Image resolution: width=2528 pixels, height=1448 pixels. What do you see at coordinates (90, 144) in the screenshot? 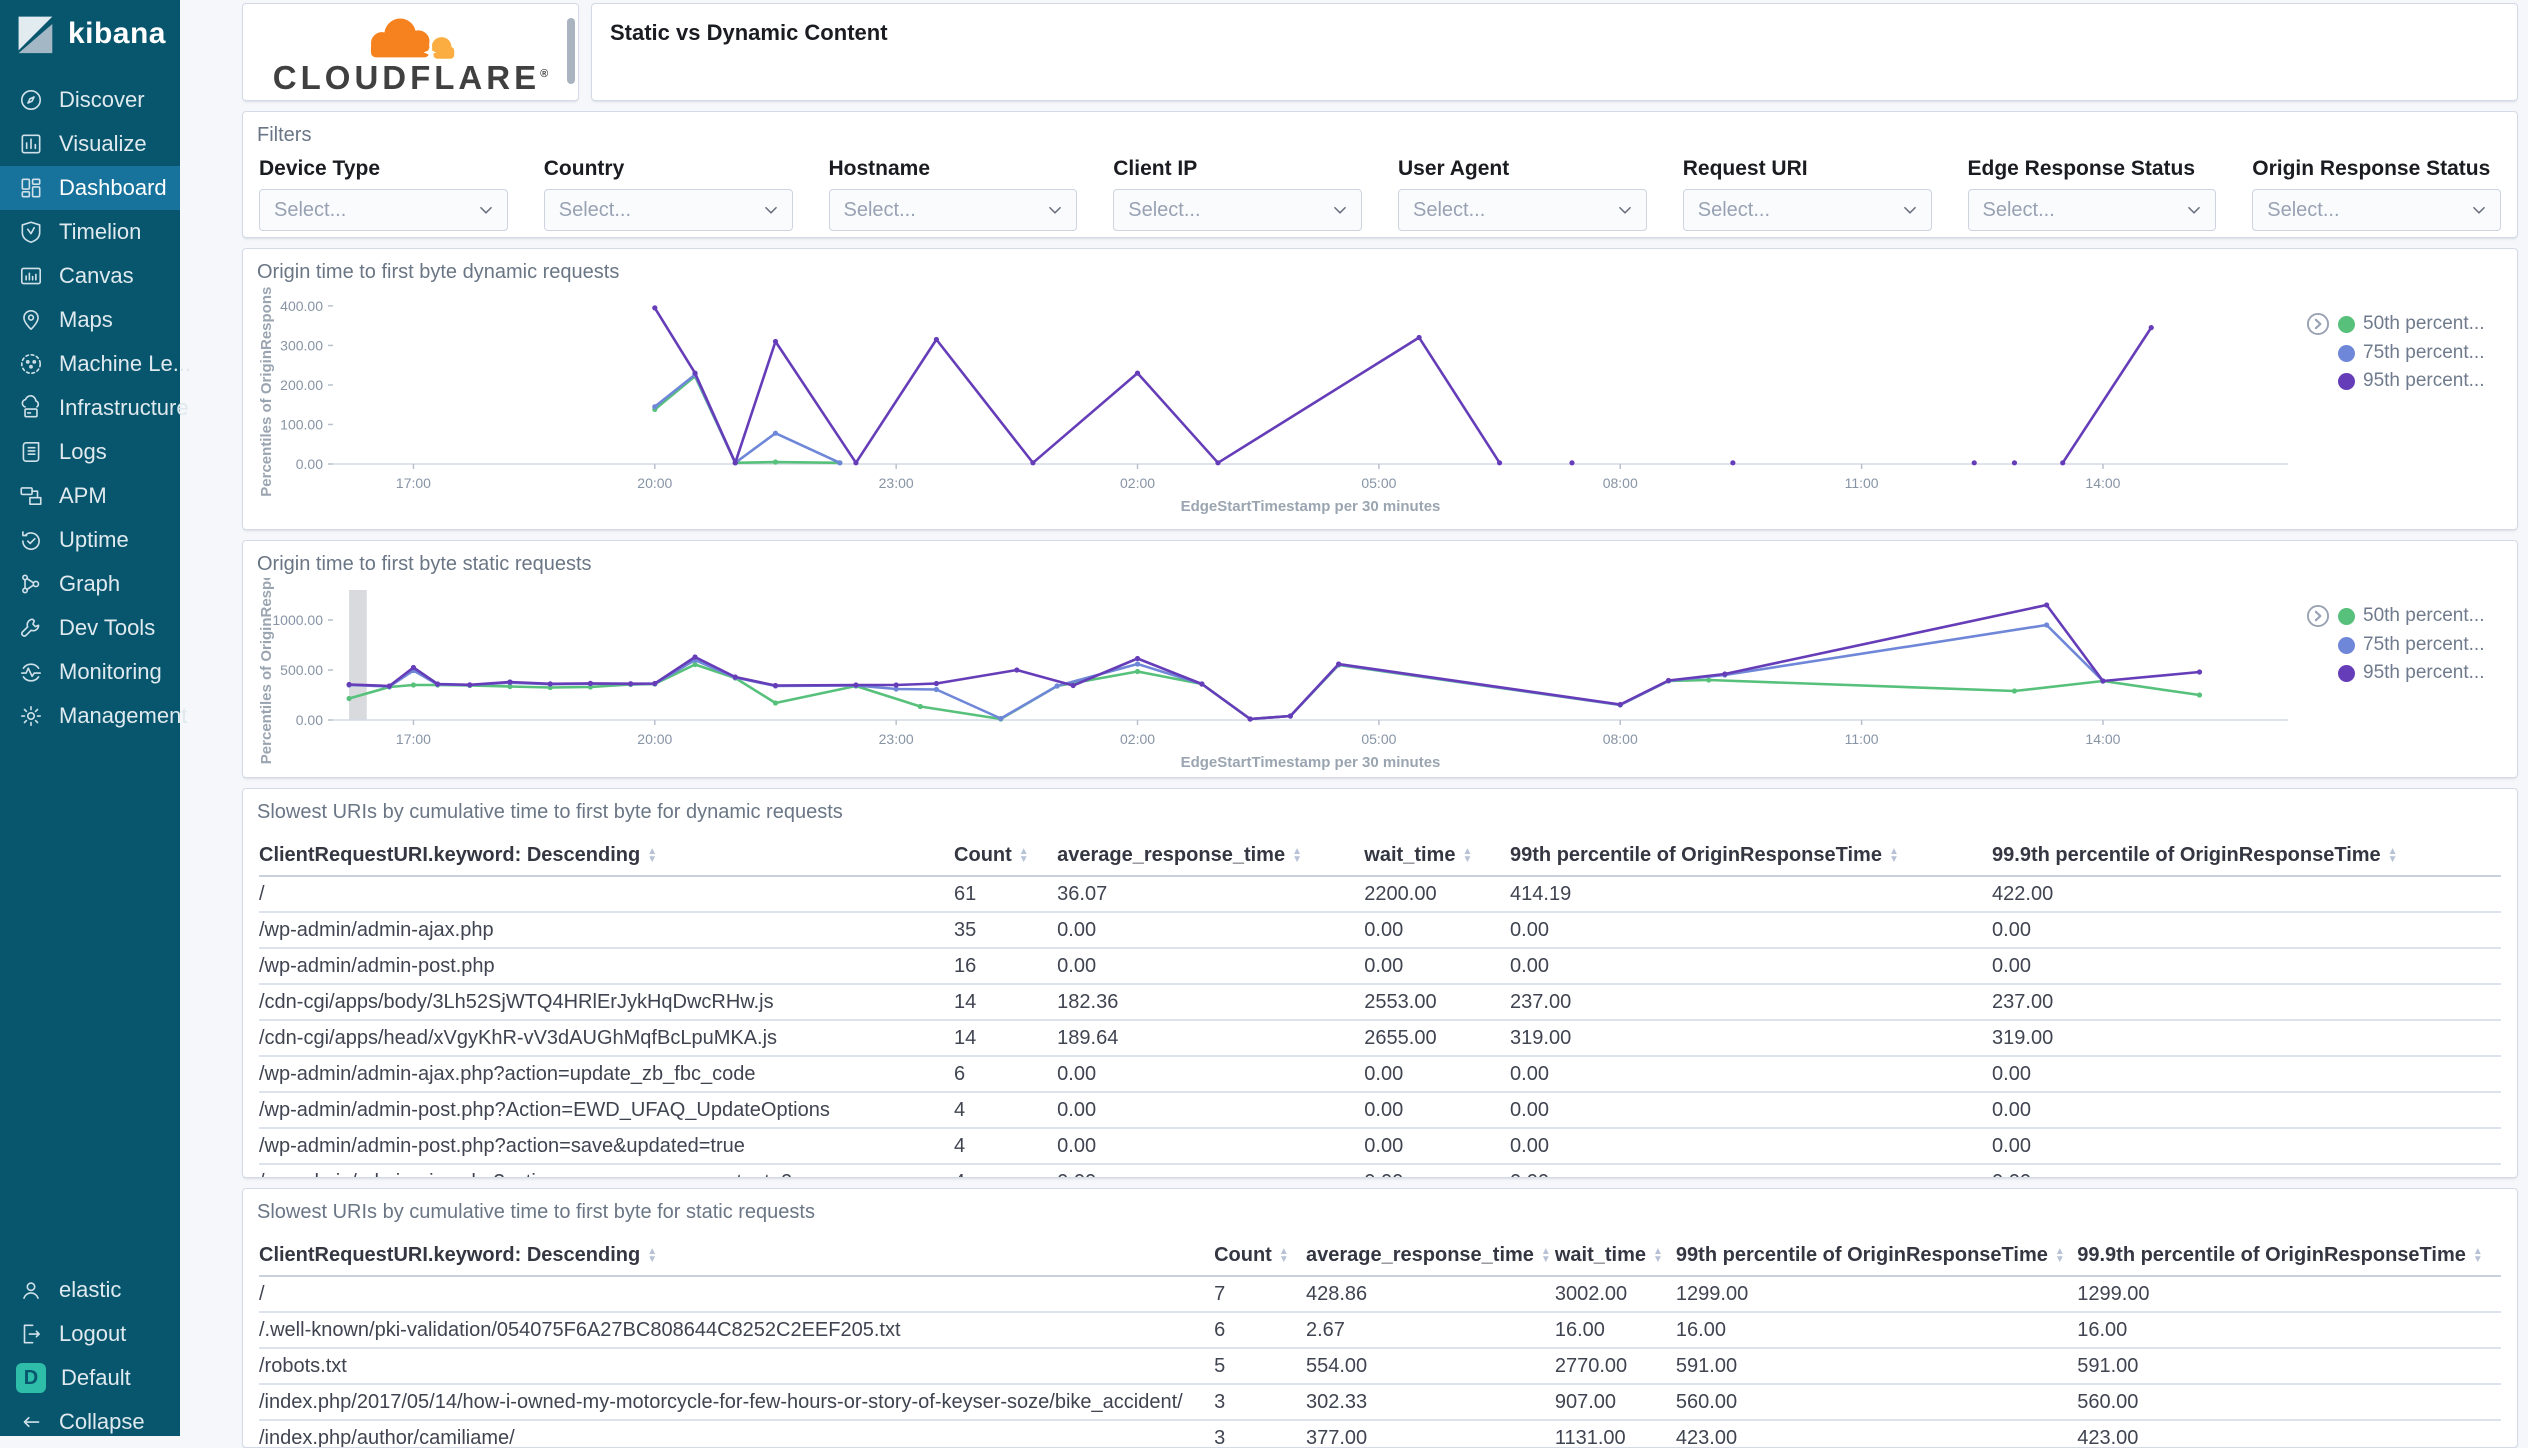
I see `sidebar-item-visualize: Visualize` at bounding box center [90, 144].